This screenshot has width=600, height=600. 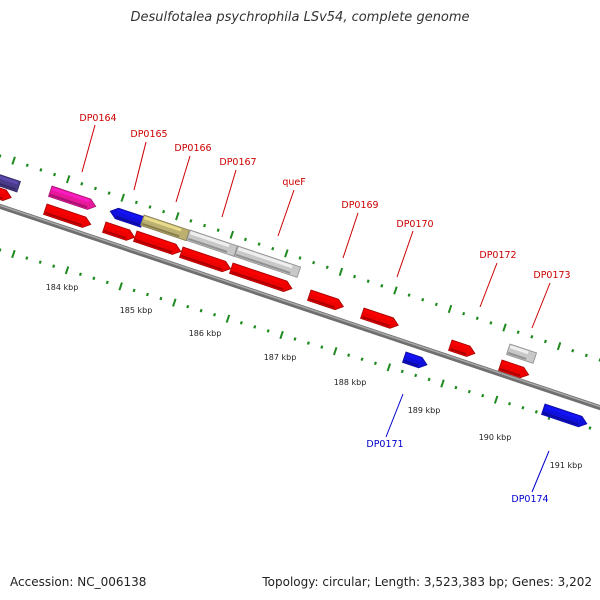 What do you see at coordinates (205, 333) in the screenshot?
I see `scale-label: 186 kbp` at bounding box center [205, 333].